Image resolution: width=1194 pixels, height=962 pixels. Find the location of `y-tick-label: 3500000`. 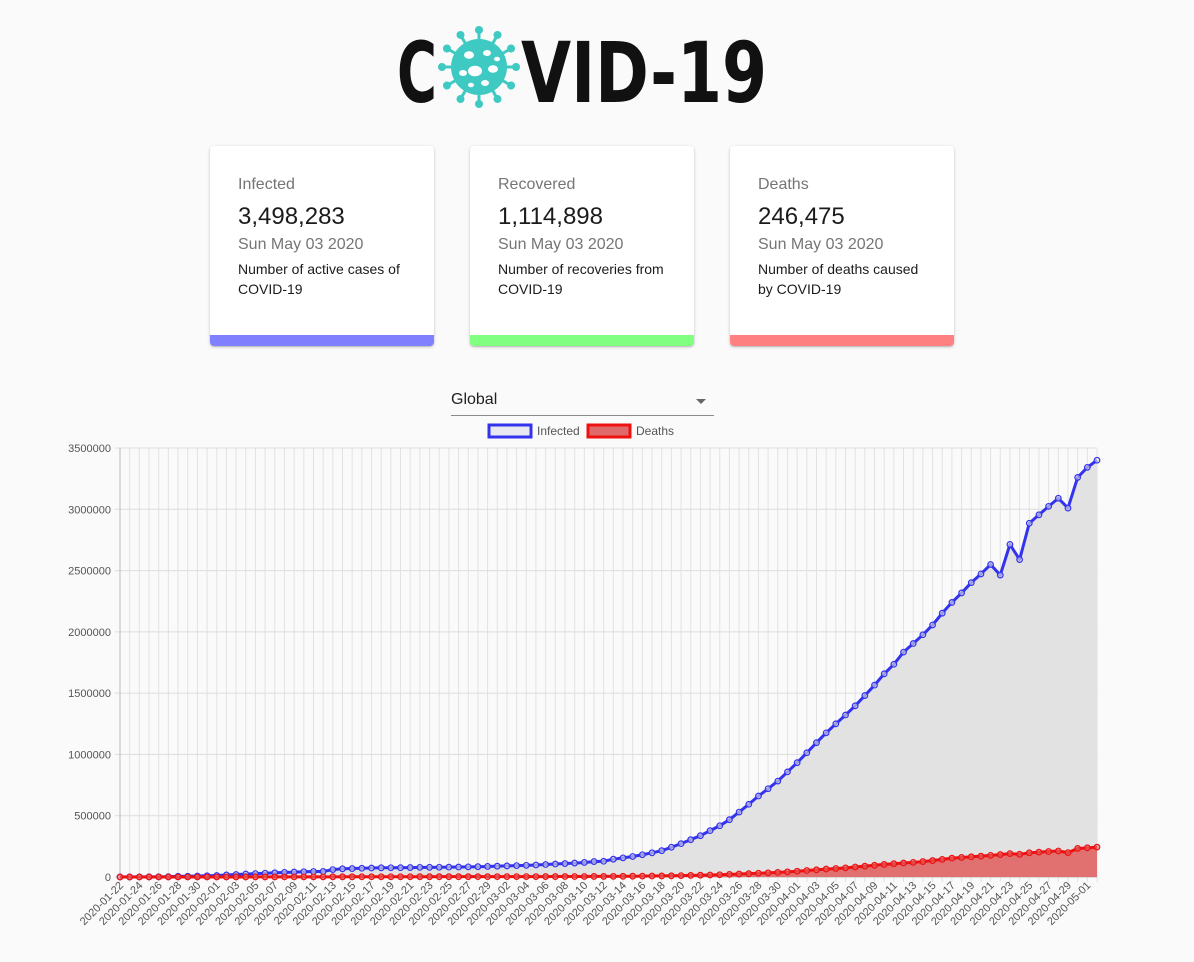

y-tick-label: 3500000 is located at coordinates (89, 449).